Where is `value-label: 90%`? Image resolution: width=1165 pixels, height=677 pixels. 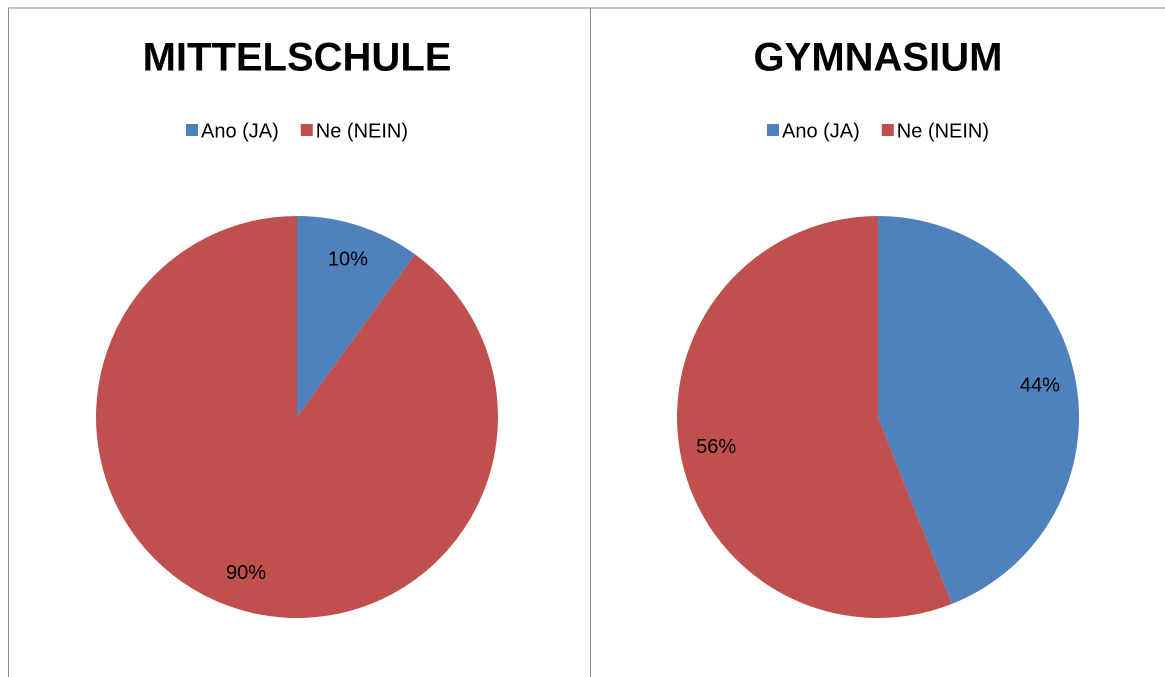
value-label: 90% is located at coordinates (246, 573).